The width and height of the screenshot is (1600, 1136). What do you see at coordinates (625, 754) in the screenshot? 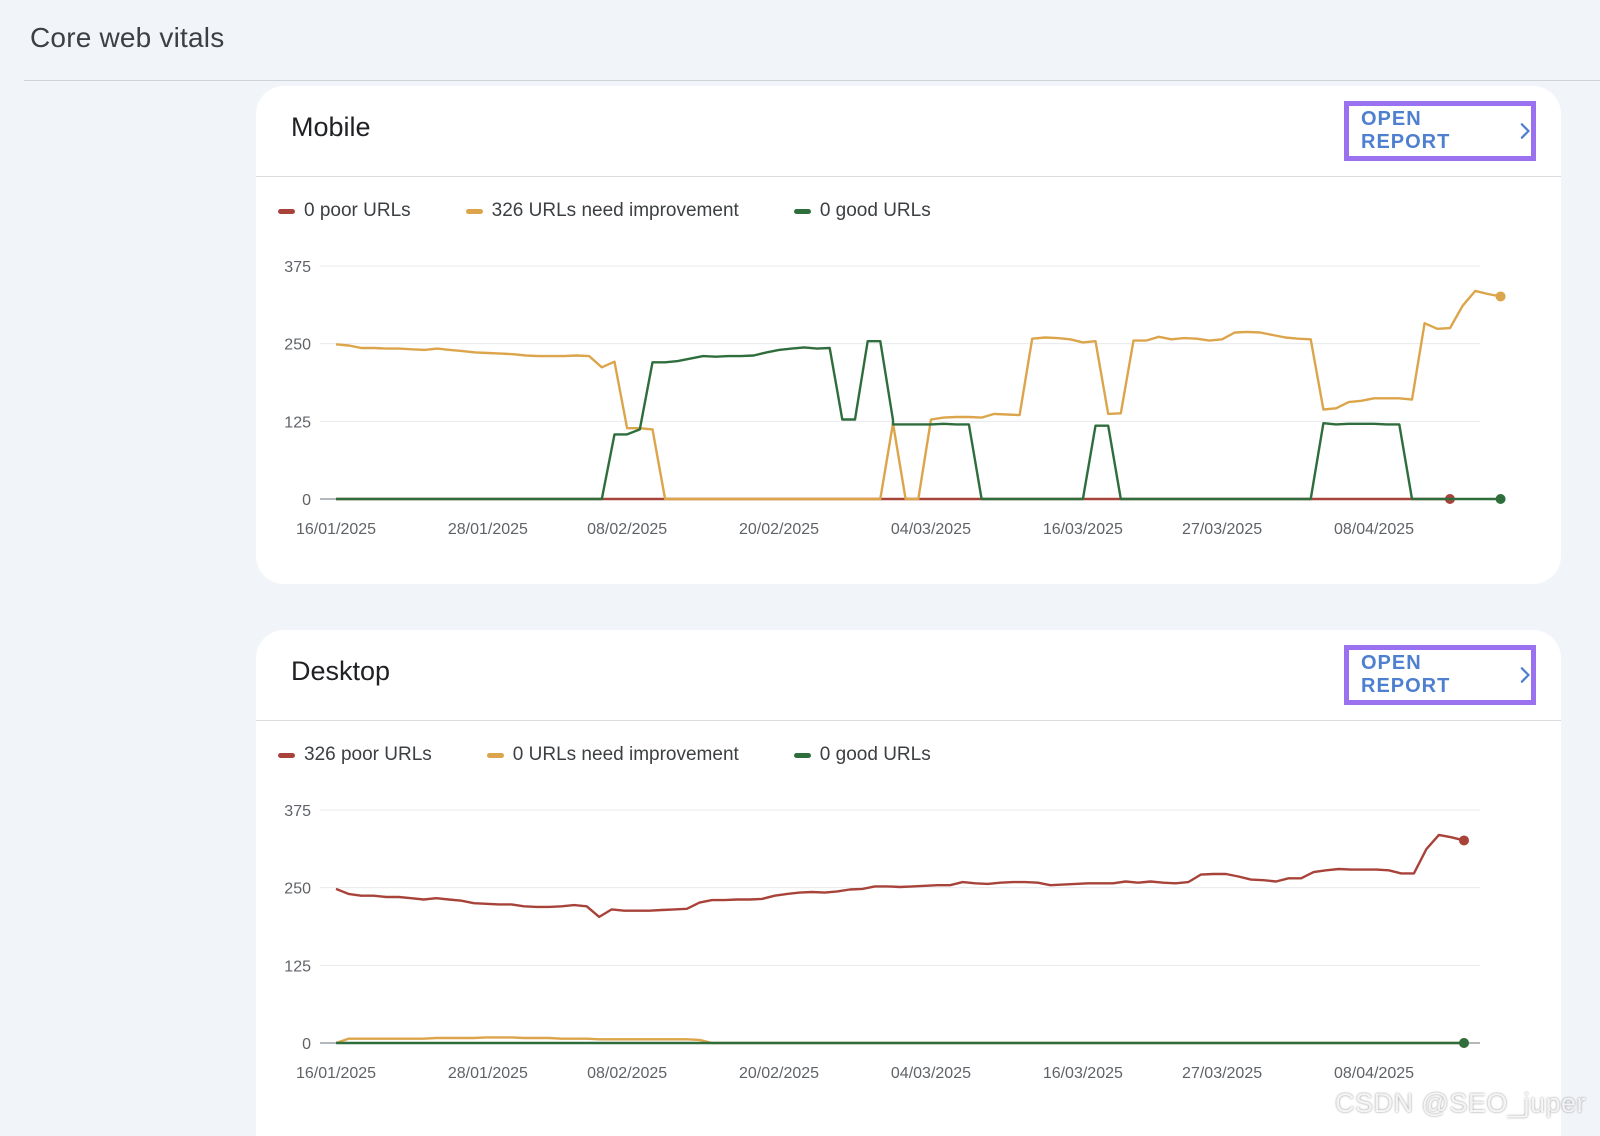
I see `legend-label-needs-improvement: 0 URLs need improvement` at bounding box center [625, 754].